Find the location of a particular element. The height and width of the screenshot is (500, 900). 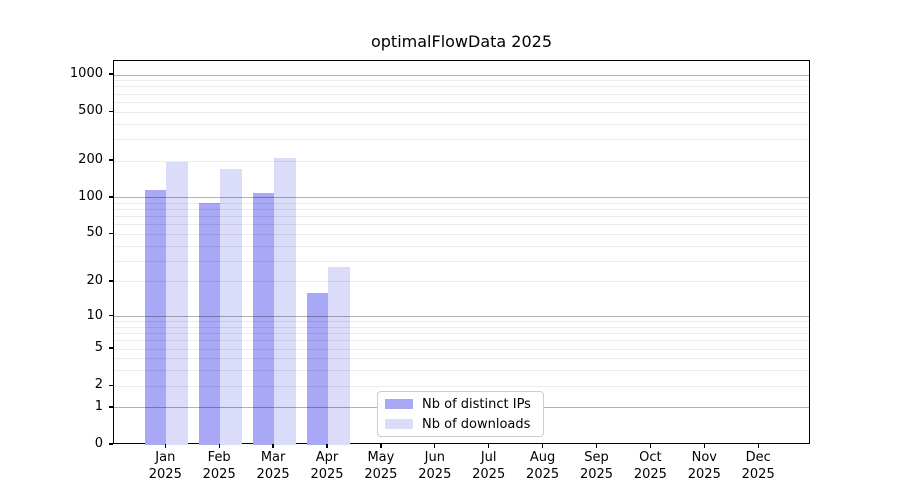

y-tick-label: 10 is located at coordinates (94, 315).